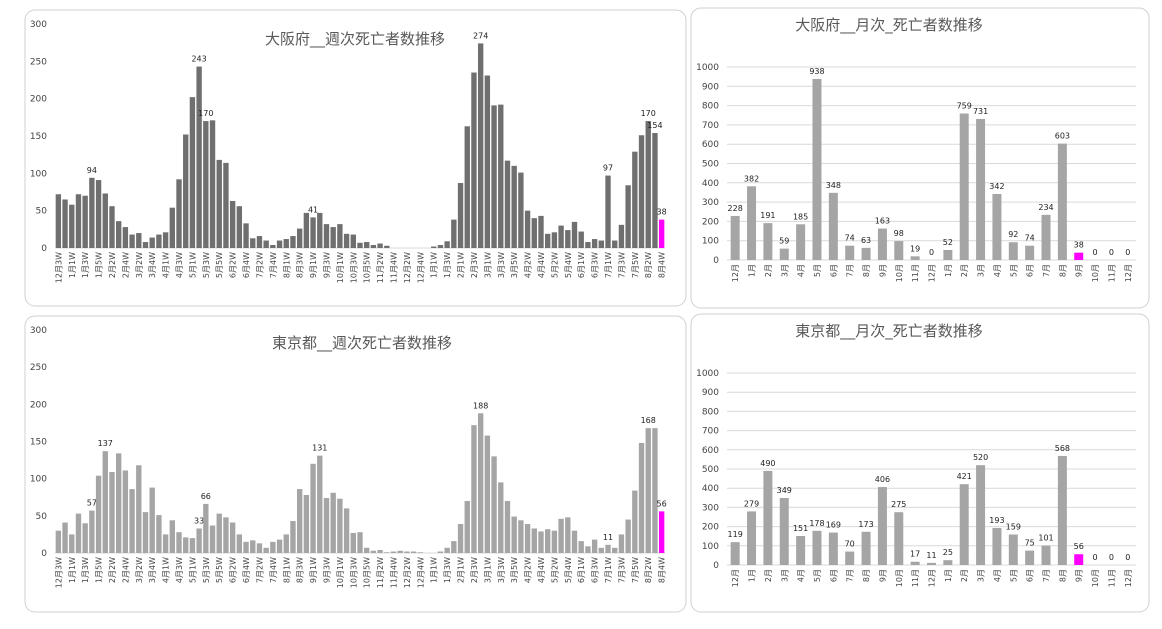 This screenshot has width=1162, height=629. I want to click on value-label: 52, so click(948, 242).